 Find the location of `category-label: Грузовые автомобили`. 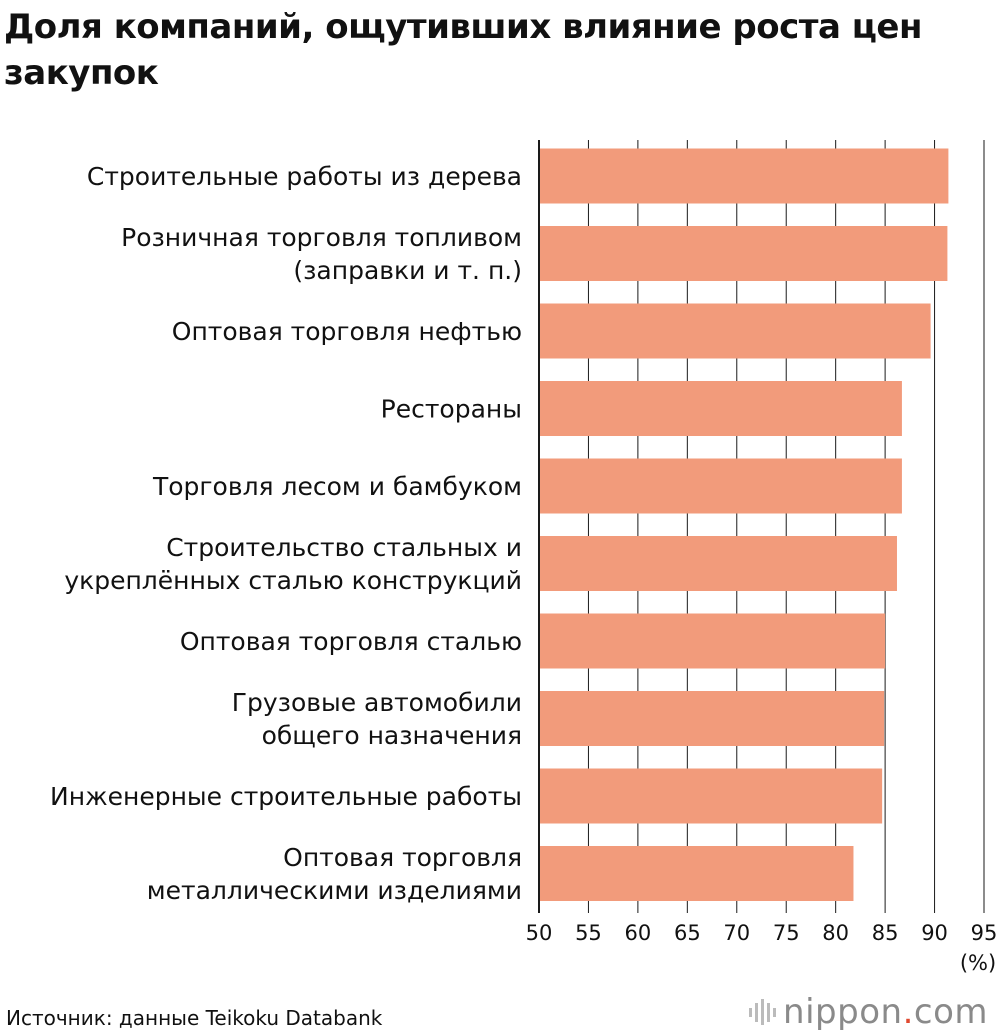

category-label: Грузовые автомобили is located at coordinates (377, 702).